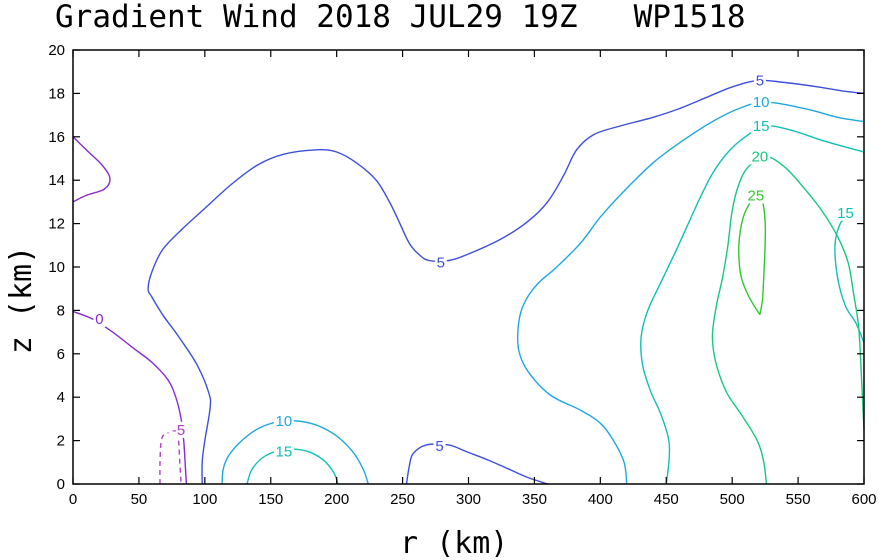 The height and width of the screenshot is (560, 879). I want to click on x-tick-label: 100, so click(204, 499).